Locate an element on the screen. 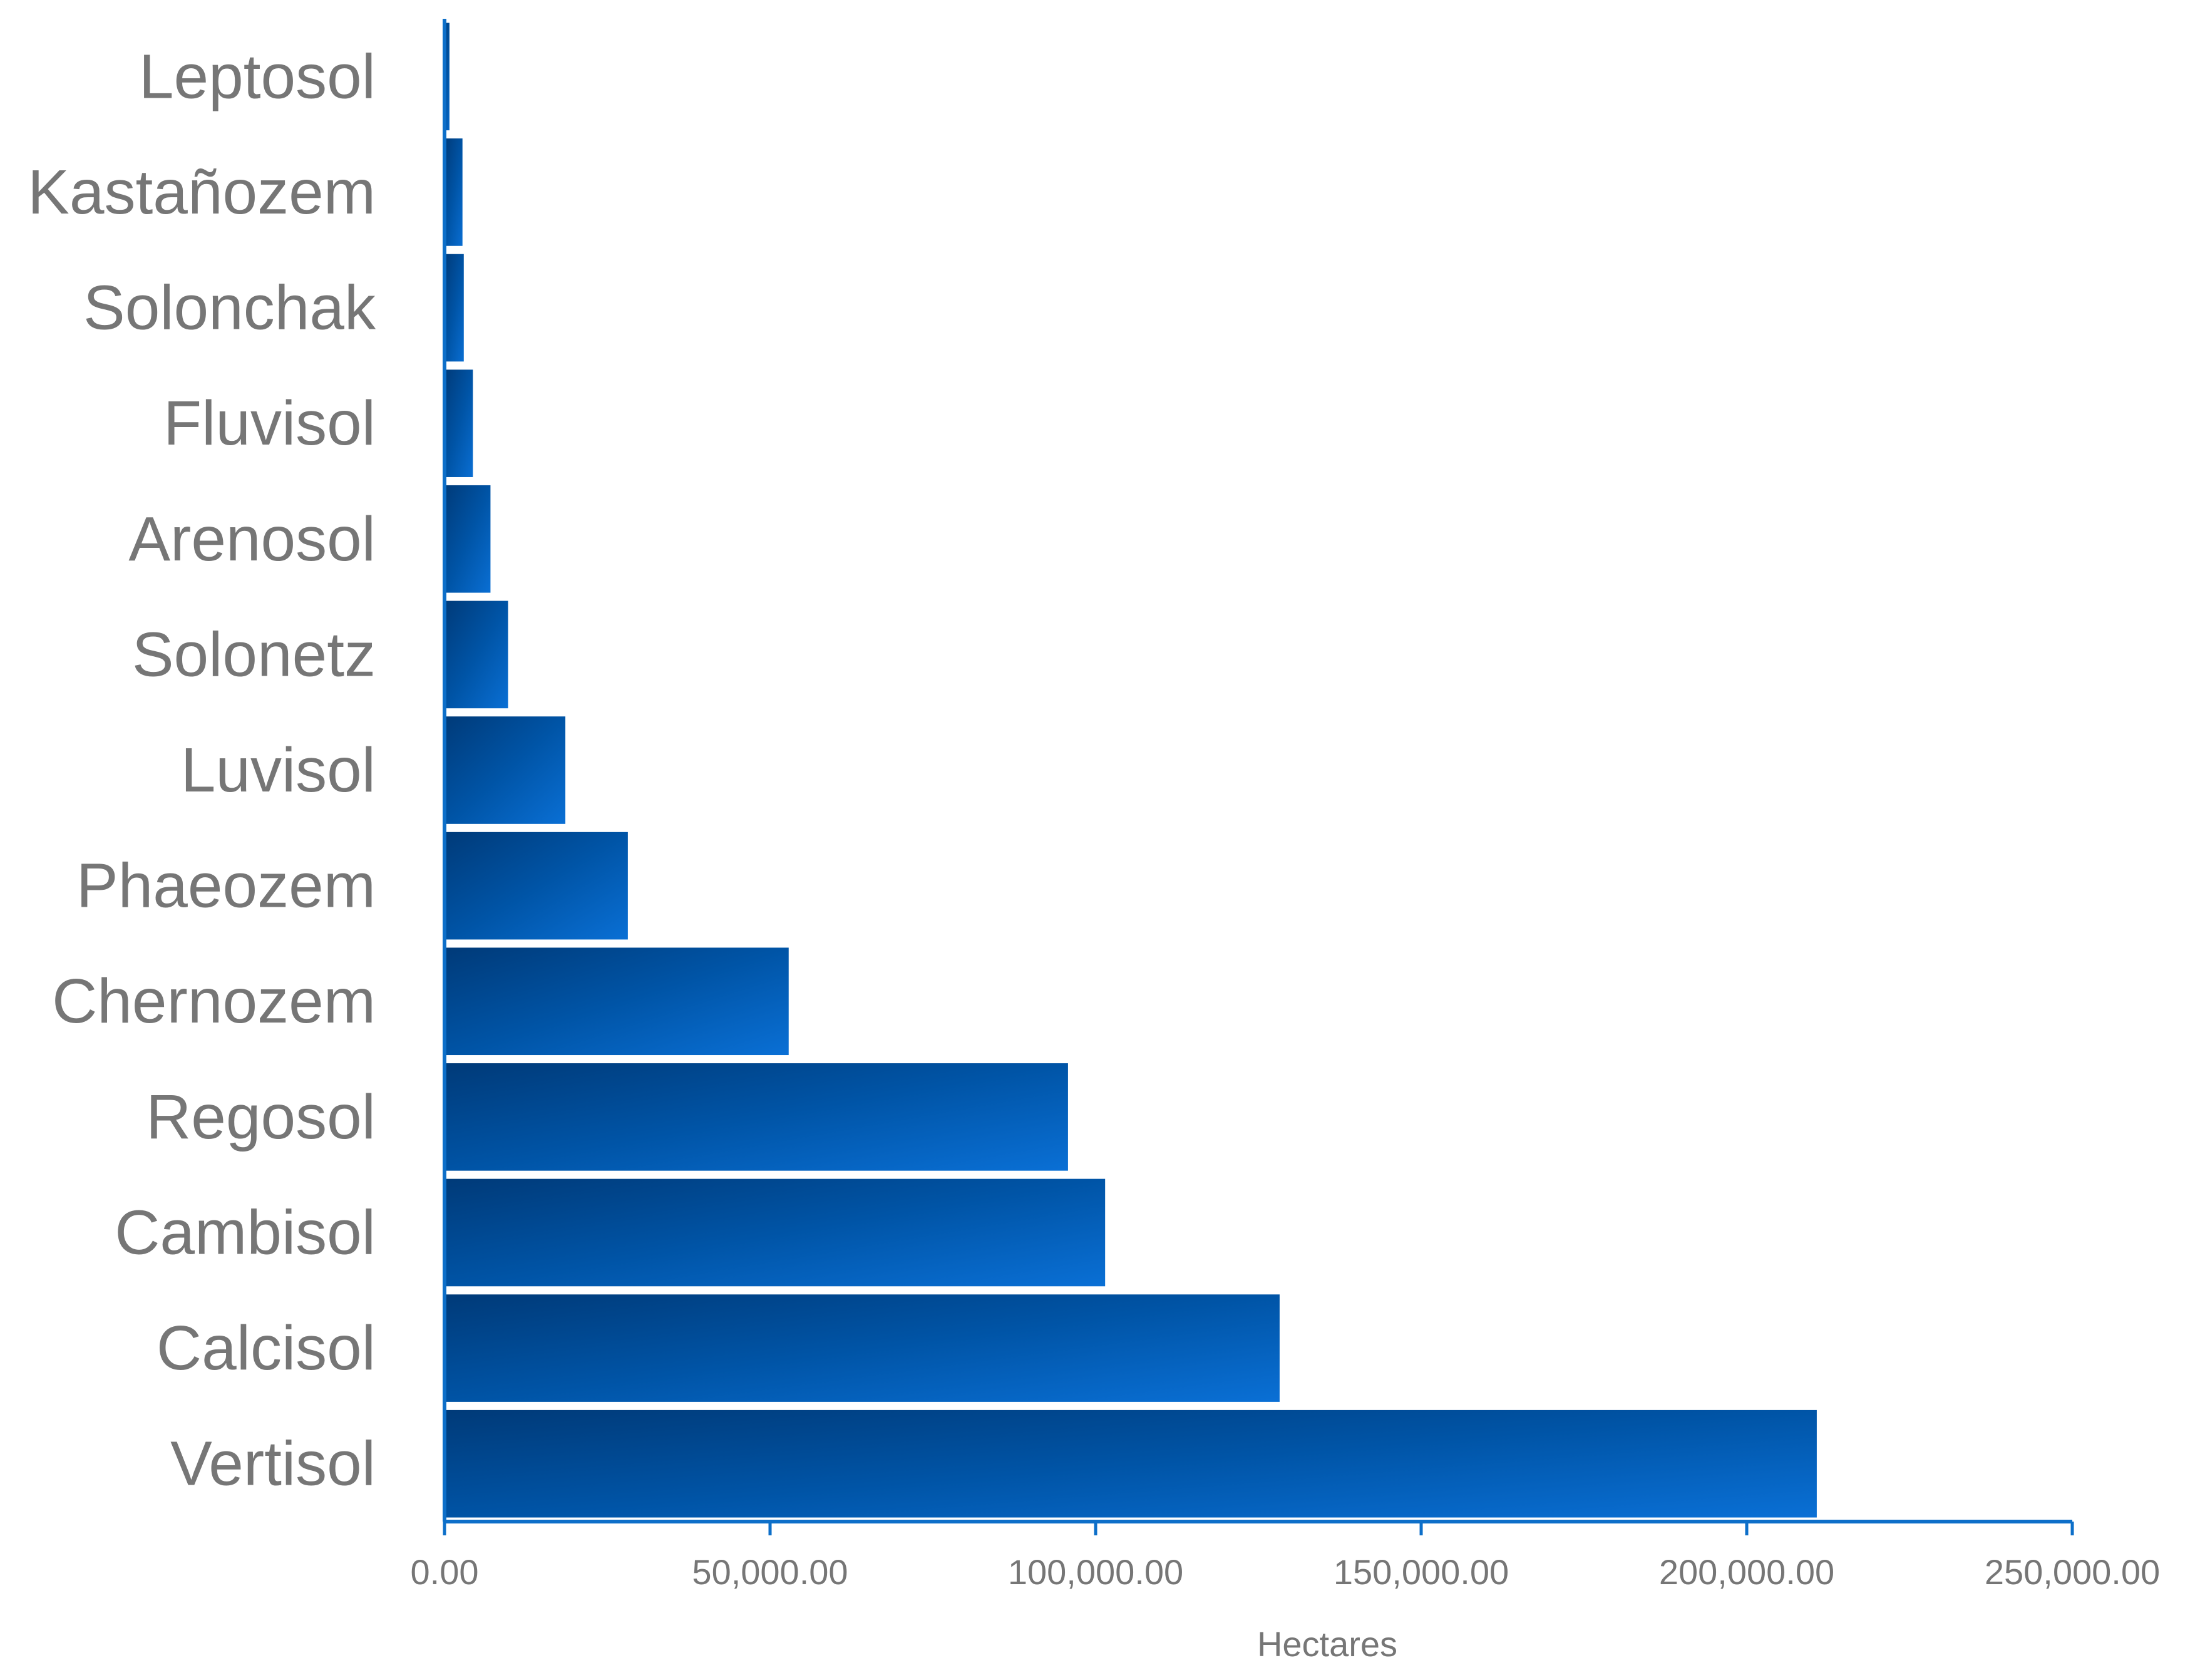  category-label: Cambisol is located at coordinates (246, 1232).